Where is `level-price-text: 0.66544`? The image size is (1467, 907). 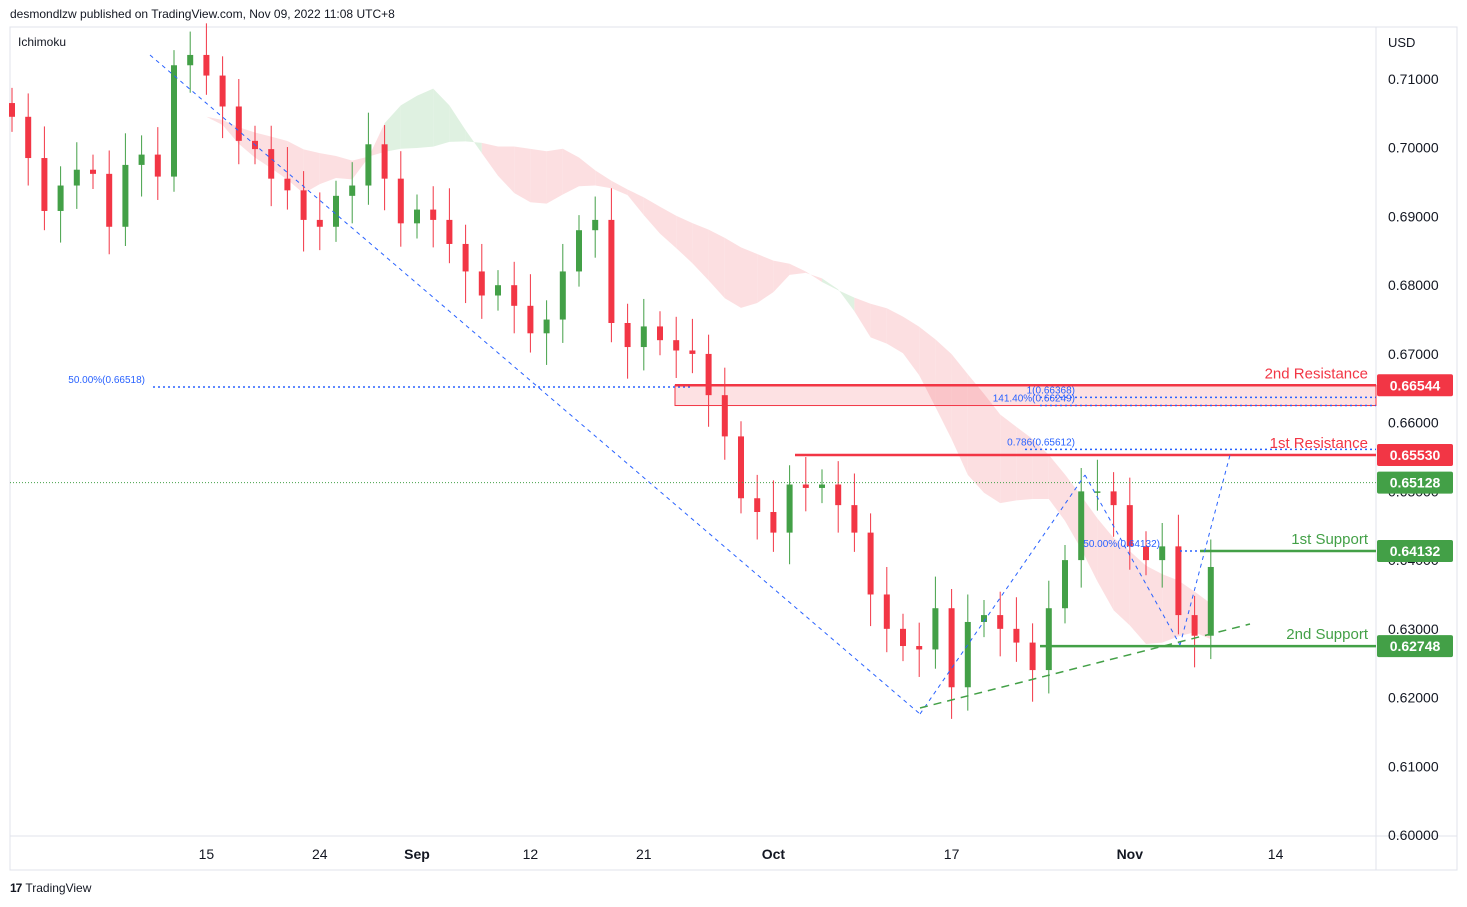
level-price-text: 0.66544 is located at coordinates (1415, 385).